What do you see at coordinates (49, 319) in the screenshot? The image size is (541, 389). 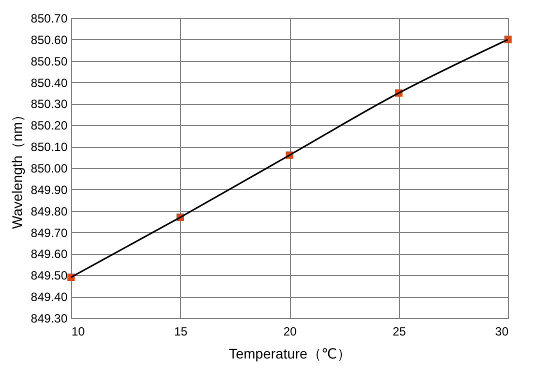 I see `y-tick-label: 849.30` at bounding box center [49, 319].